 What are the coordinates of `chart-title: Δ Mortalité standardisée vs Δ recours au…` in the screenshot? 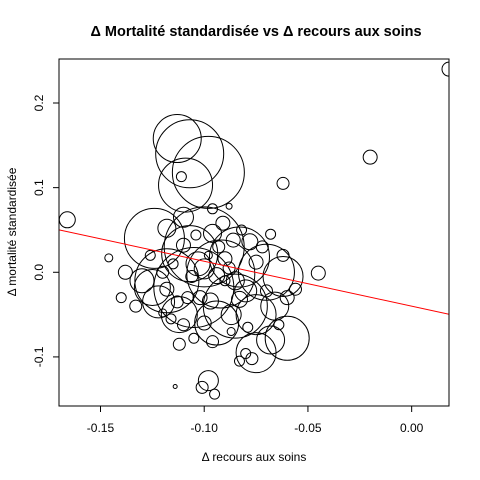 It's located at (255, 32).